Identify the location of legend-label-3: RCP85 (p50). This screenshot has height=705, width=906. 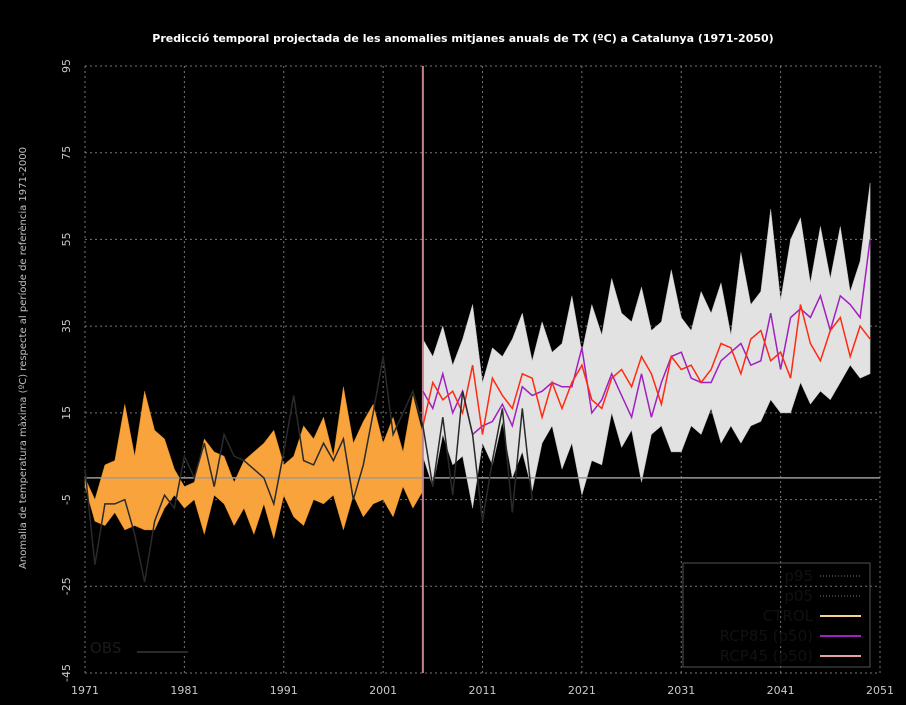
(766, 636).